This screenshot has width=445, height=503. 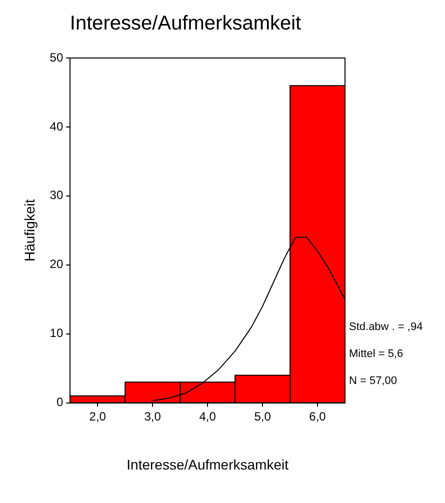 I want to click on text: Std.abw . = ,94, so click(x=386, y=326).